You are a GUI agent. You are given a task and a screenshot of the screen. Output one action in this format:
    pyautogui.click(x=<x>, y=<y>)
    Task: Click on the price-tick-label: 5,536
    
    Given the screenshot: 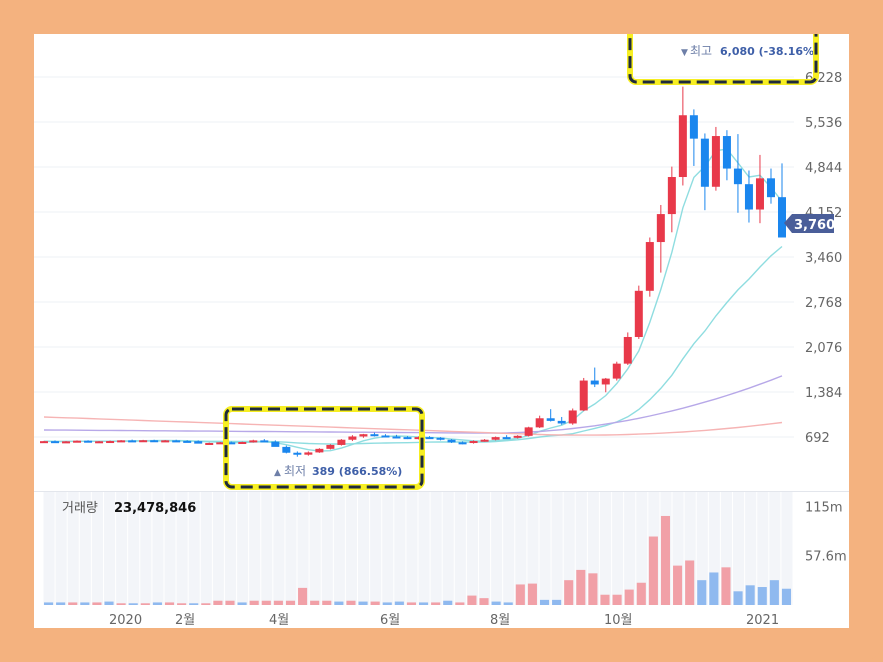 What is the action you would take?
    pyautogui.click(x=823, y=123)
    